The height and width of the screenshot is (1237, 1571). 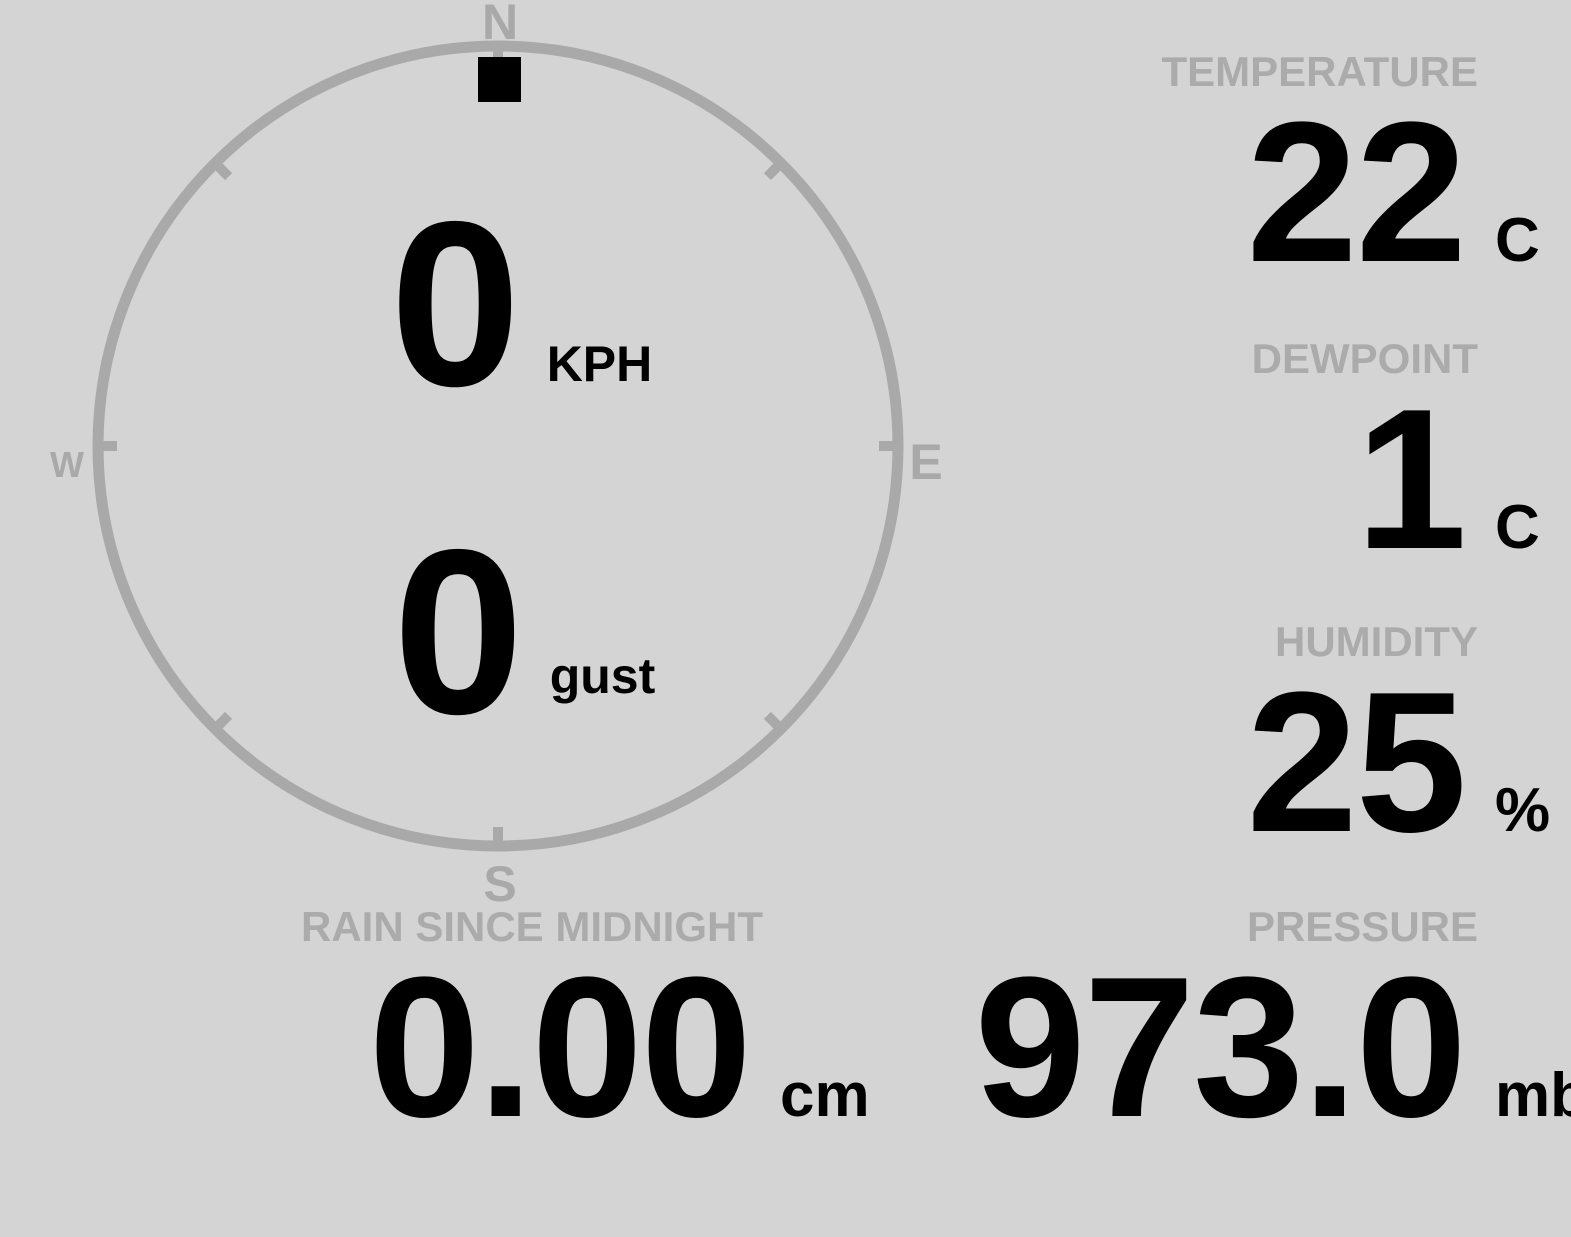 I want to click on compass-tick-northeast, so click(x=775, y=169).